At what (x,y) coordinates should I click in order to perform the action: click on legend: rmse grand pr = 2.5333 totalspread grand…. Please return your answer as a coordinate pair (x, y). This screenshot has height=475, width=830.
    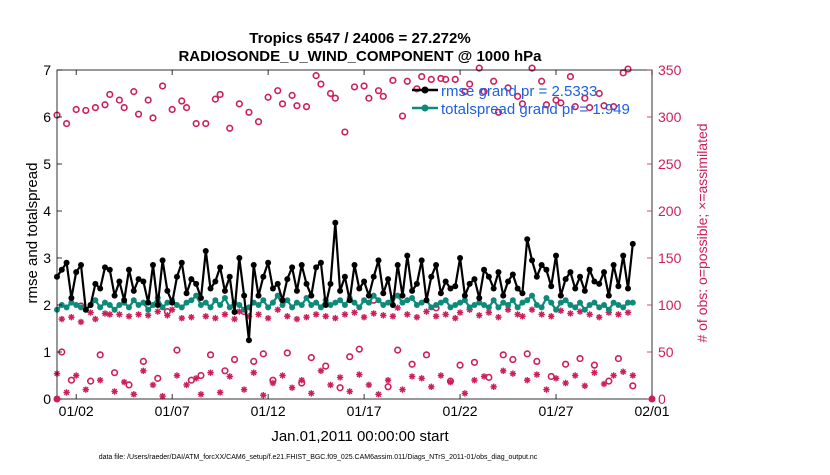
    Looking at the image, I should click on (521, 100).